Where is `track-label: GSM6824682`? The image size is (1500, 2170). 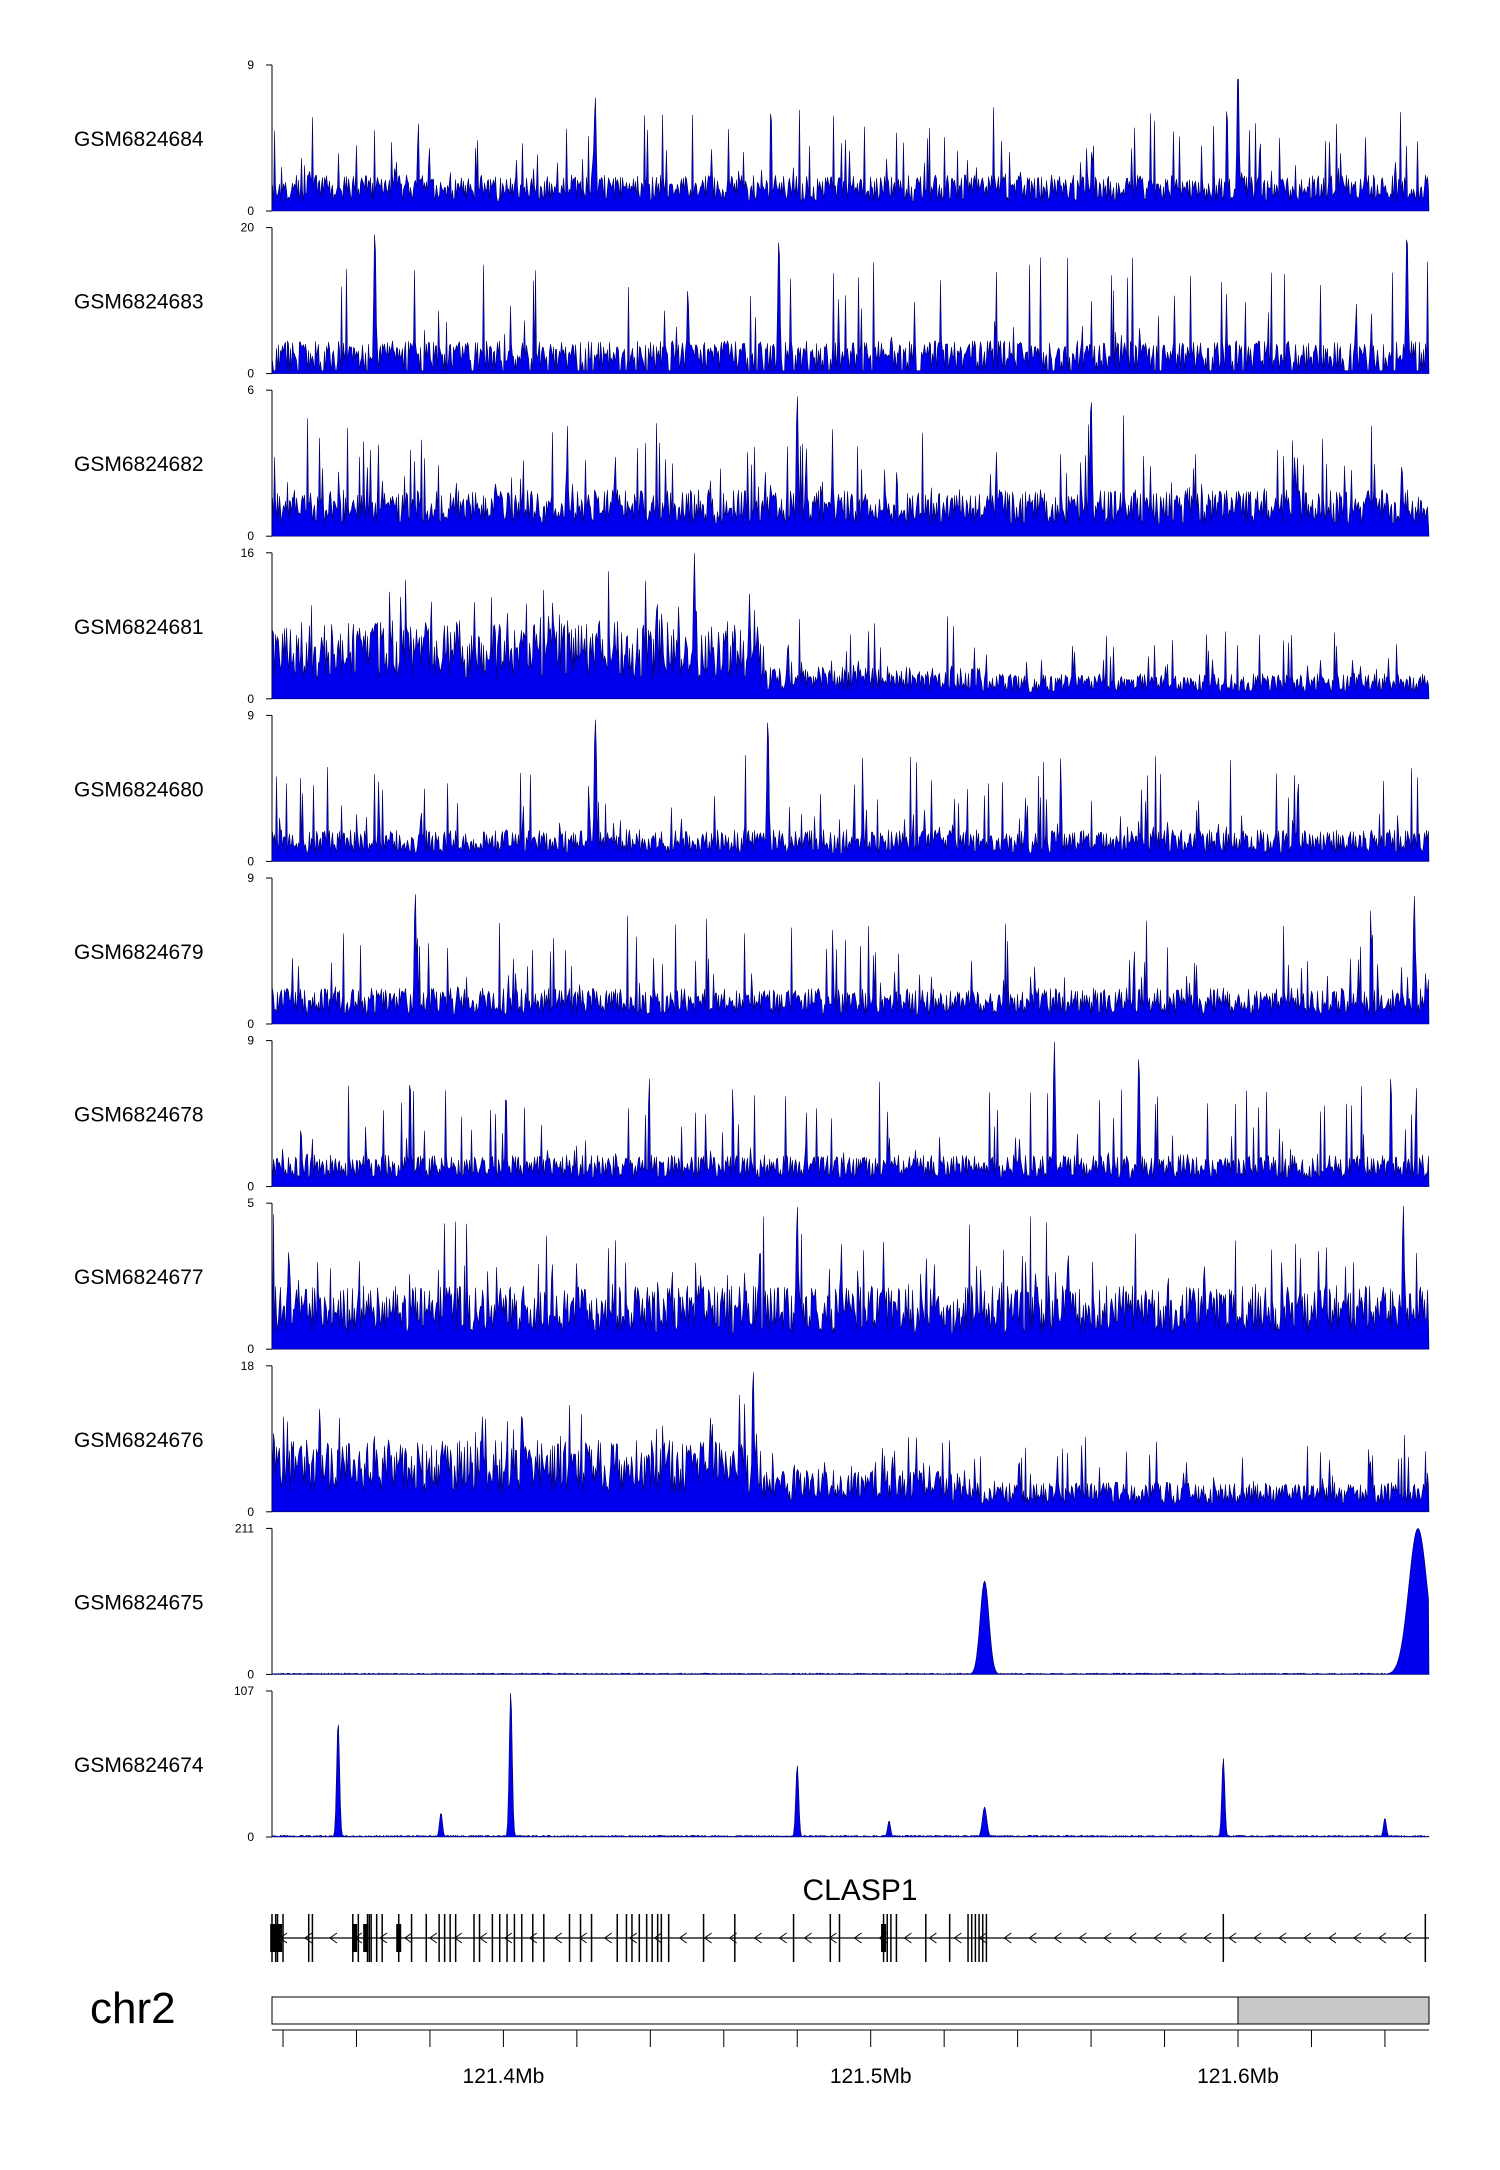 track-label: GSM6824682 is located at coordinates (139, 464).